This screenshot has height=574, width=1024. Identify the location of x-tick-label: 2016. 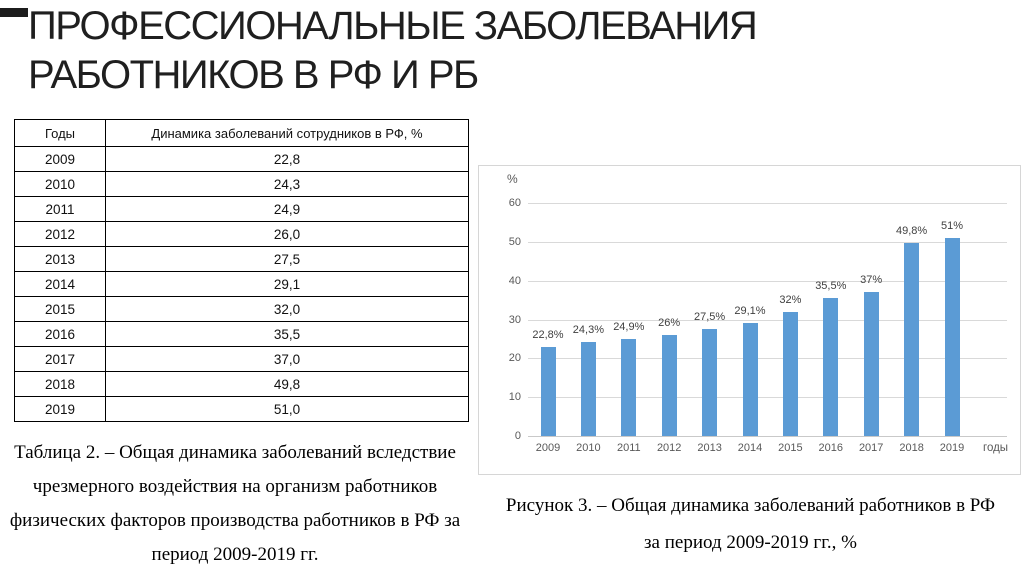
(831, 448).